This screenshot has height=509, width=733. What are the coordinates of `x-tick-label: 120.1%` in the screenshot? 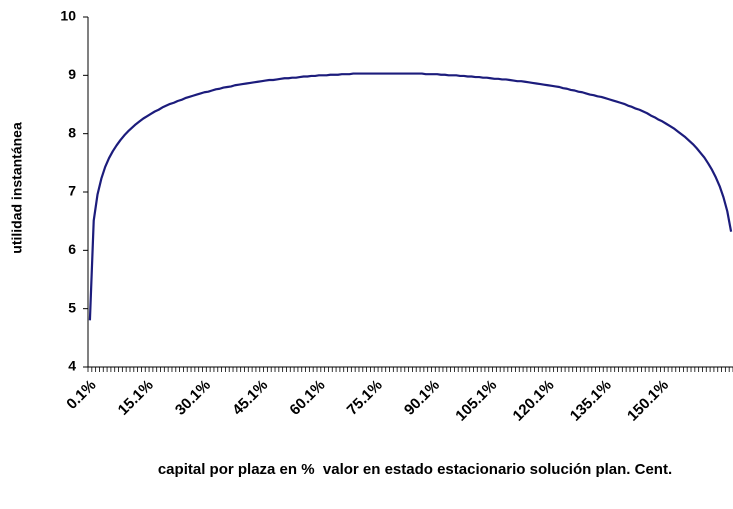 It's located at (534, 401).